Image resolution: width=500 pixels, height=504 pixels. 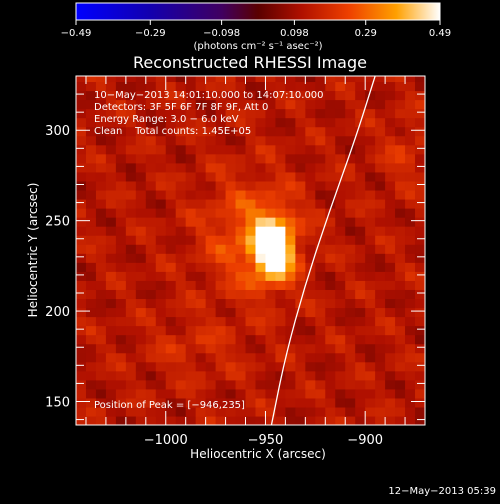 I want to click on annotation-detectors: Detectors: 3F 5F 6F 7F 8F 9F, Att 0, so click(x=181, y=107).